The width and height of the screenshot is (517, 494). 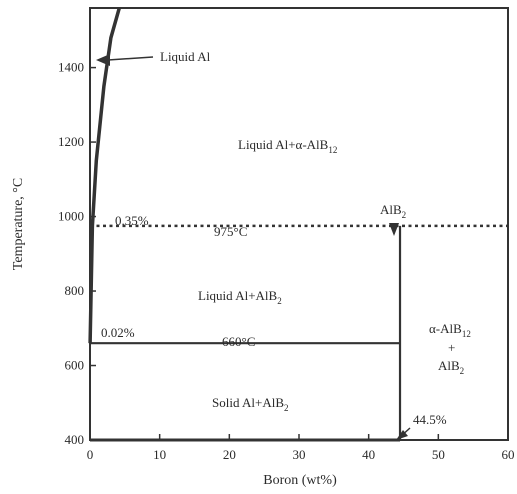 What do you see at coordinates (332, 150) in the screenshot?
I see `label-liquid-al-alpha-alb12-sub: 12` at bounding box center [332, 150].